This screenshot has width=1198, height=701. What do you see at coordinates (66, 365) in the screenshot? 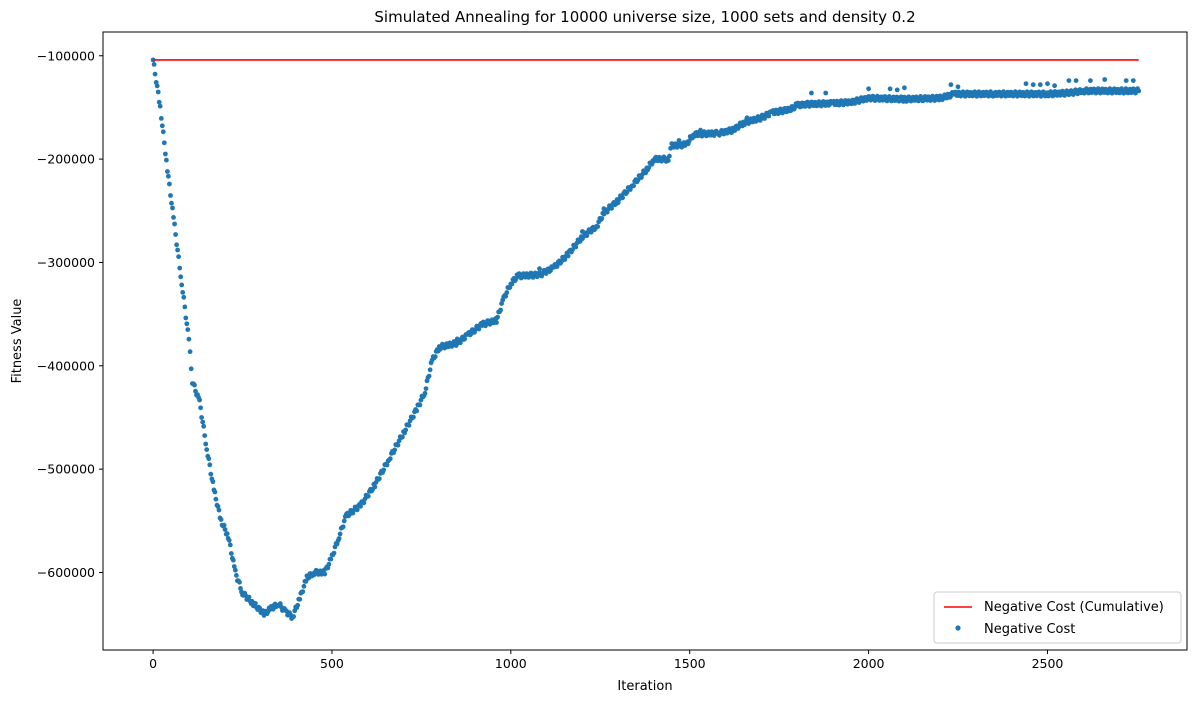
I see `y-tick-label: −400000` at bounding box center [66, 365].